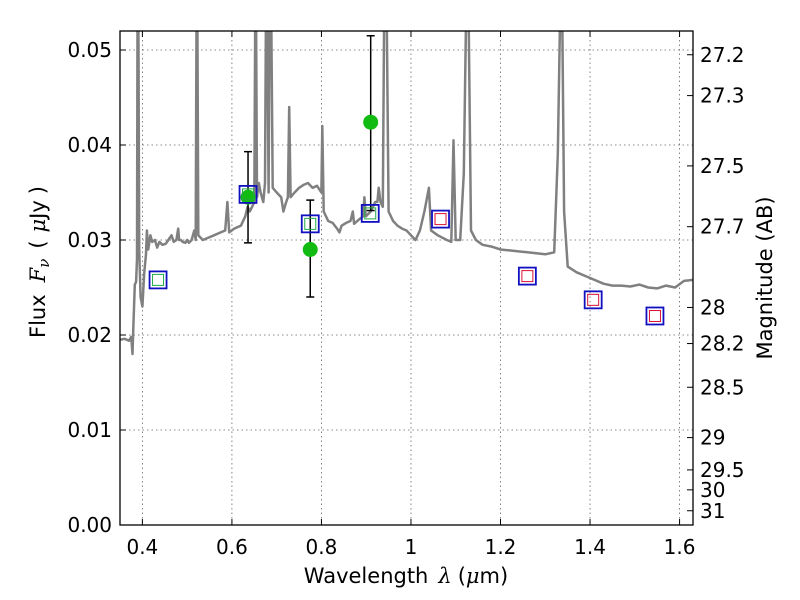 The width and height of the screenshot is (800, 600). Describe the element at coordinates (722, 387) in the screenshot. I see `right-tick-label: 28.5` at that location.